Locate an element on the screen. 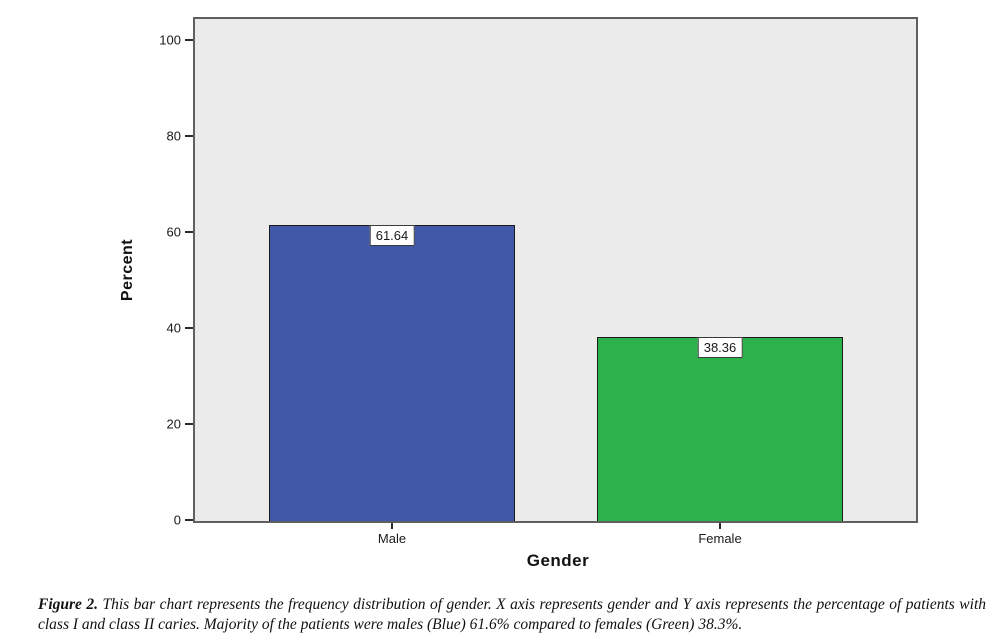 The image size is (1002, 641). y-tick-label-60: 60 is located at coordinates (173, 232).